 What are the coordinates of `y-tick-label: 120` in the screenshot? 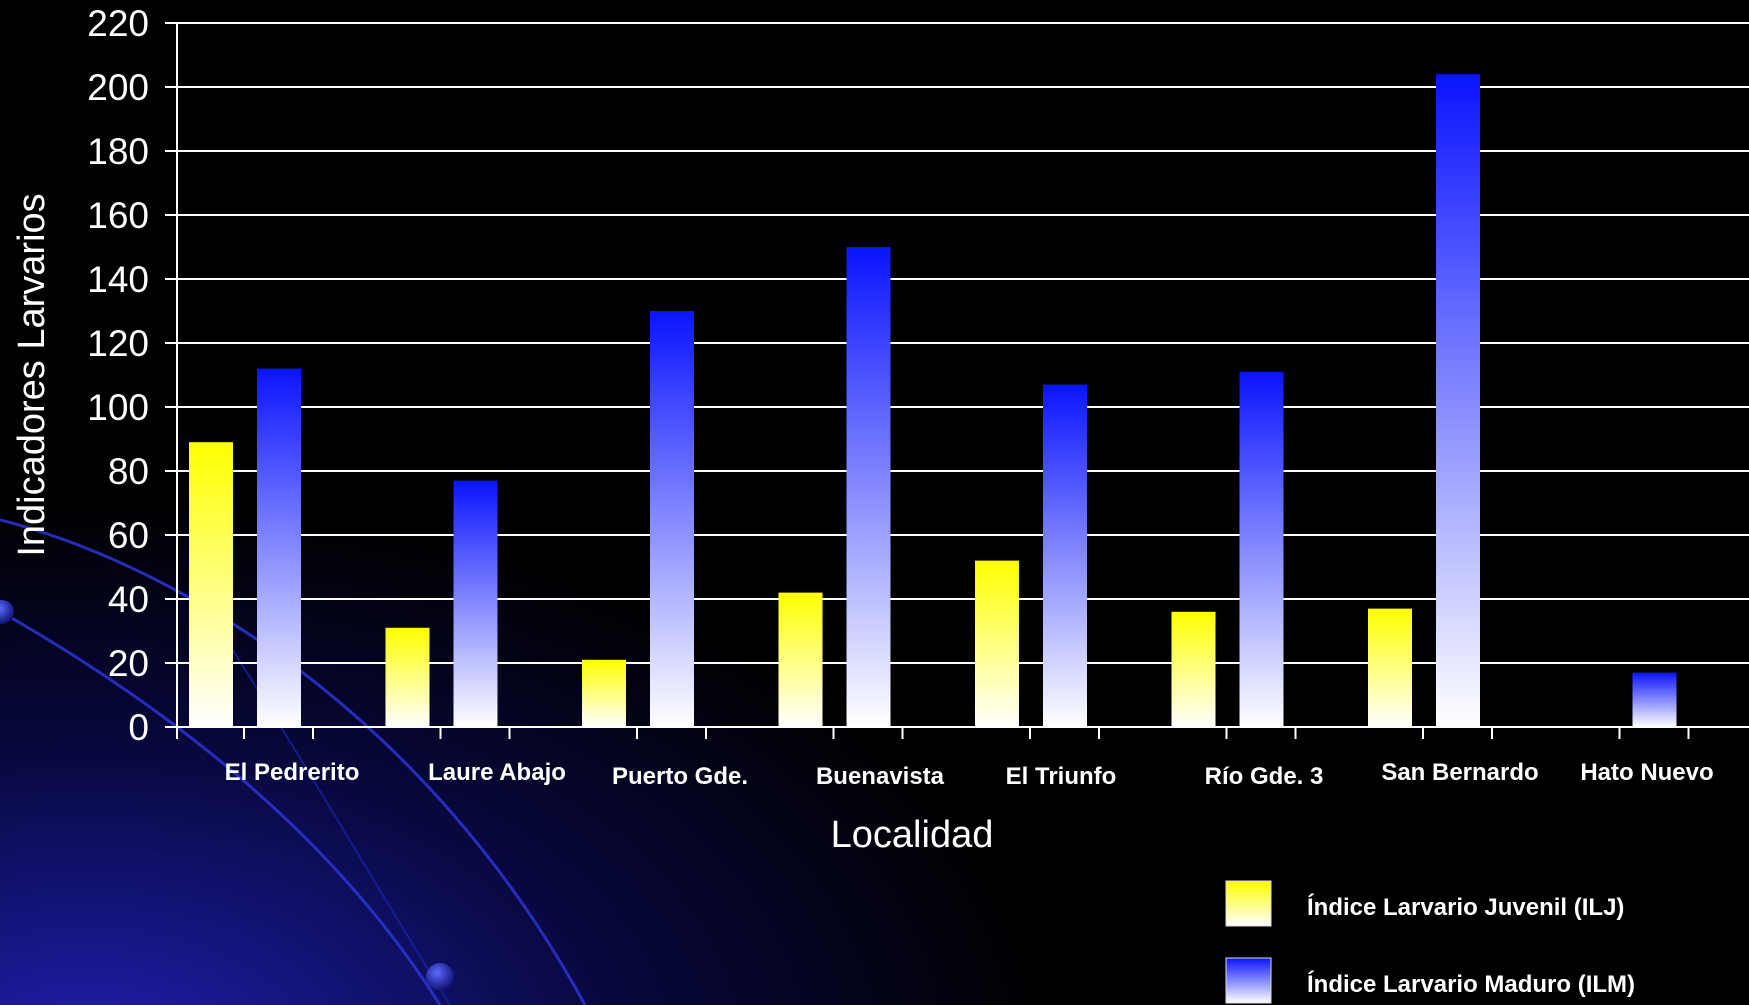 It's located at (118, 343).